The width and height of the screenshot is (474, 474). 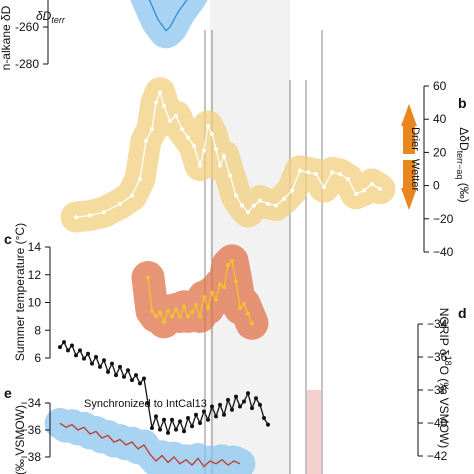 I want to click on panel-a-tick-label-1: -280, so click(x=27, y=64).